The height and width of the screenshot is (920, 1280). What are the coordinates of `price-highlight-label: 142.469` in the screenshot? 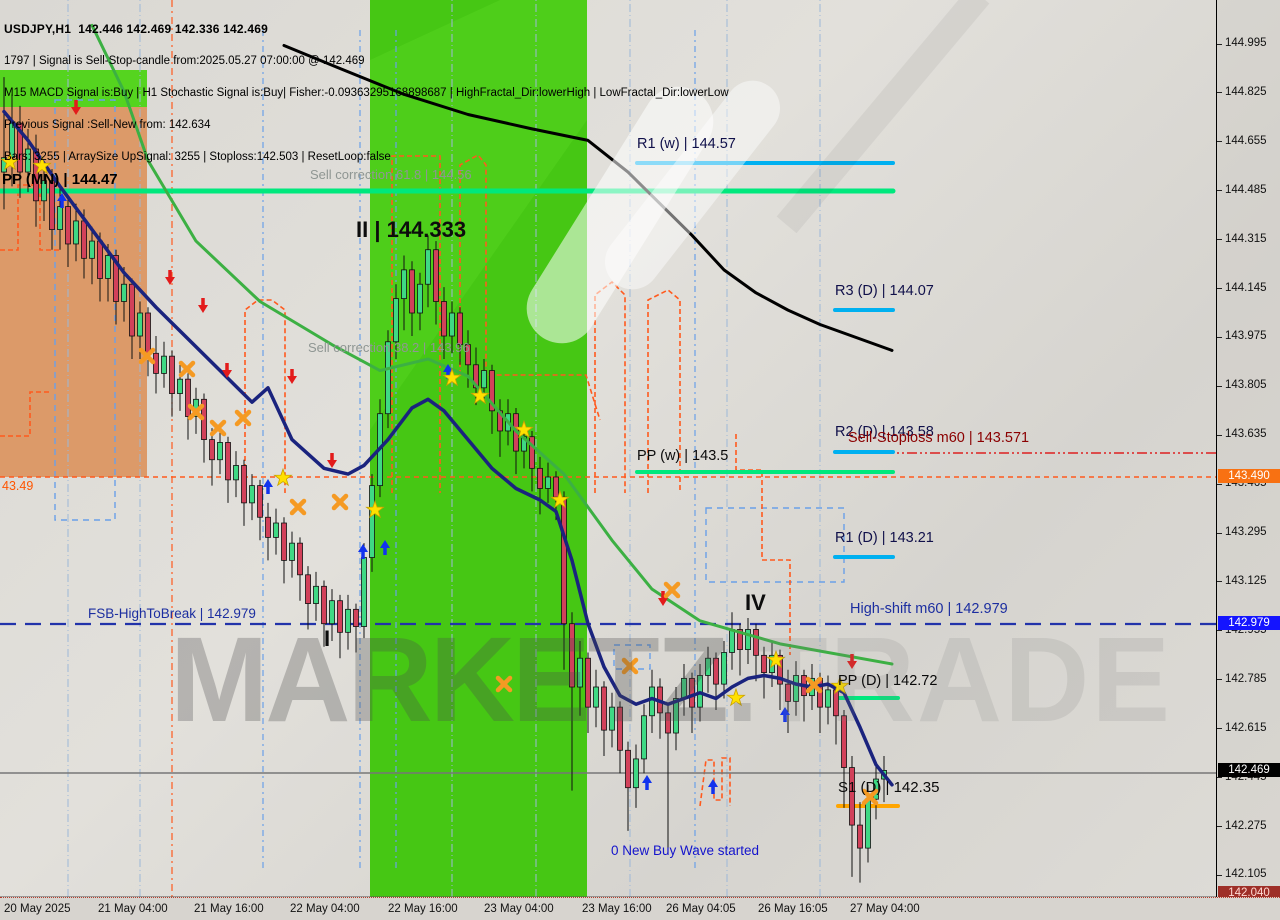 It's located at (1249, 769).